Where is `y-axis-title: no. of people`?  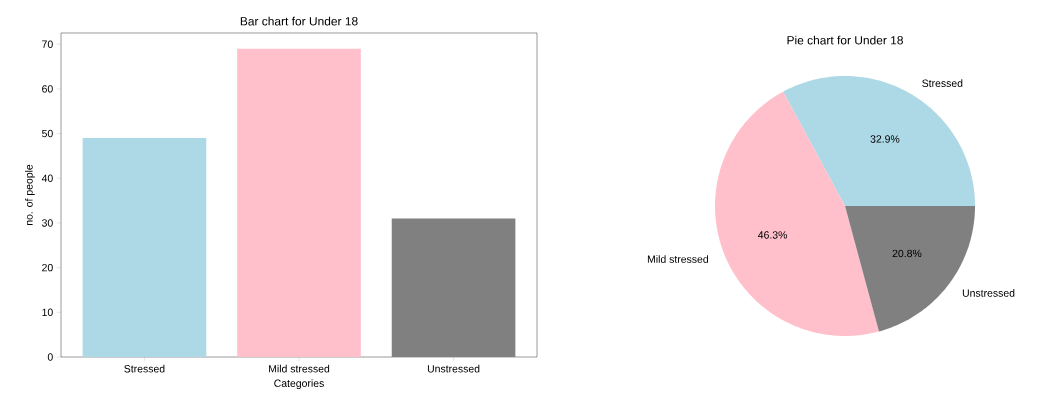 y-axis-title: no. of people is located at coordinates (30, 195).